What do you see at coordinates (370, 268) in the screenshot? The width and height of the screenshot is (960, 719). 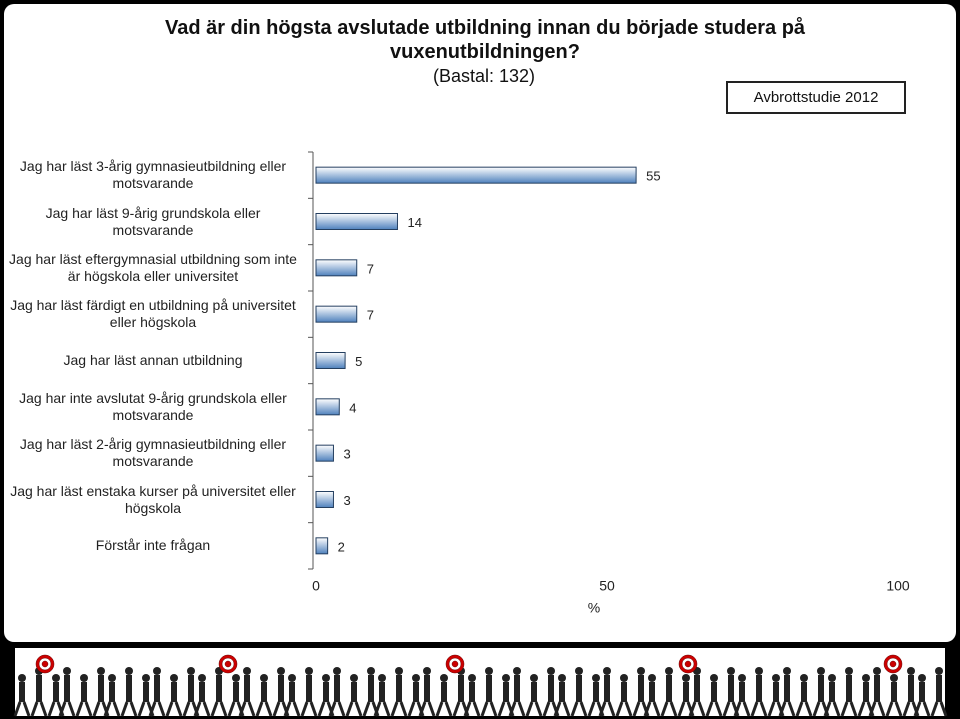 I see `value-label: 7` at bounding box center [370, 268].